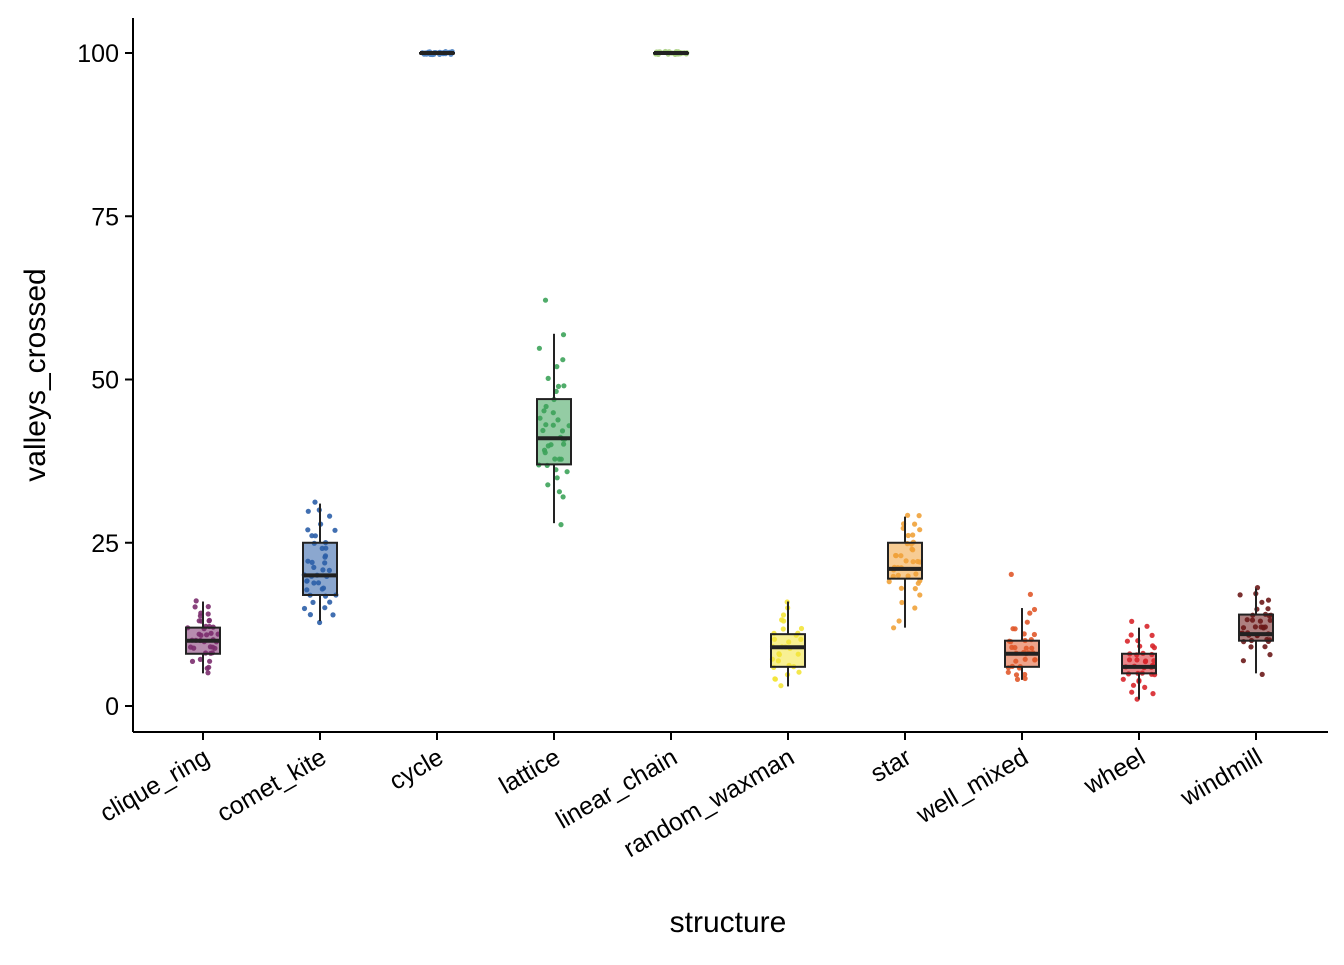 The width and height of the screenshot is (1344, 965). I want to click on x-tick-label: lattice, so click(529, 771).